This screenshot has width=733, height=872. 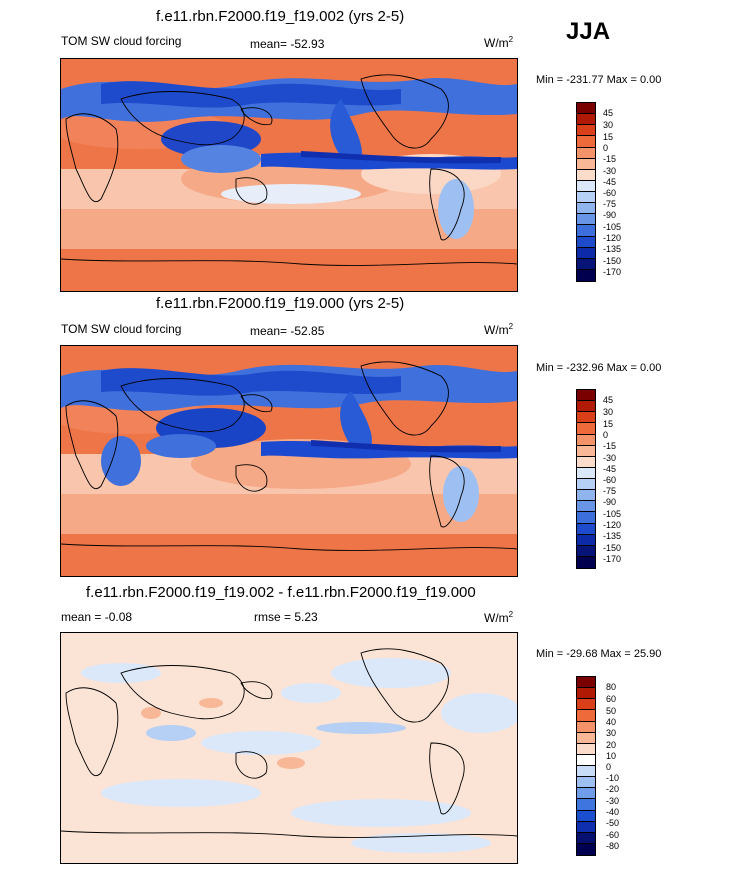 I want to click on tick: 50, so click(x=611, y=711).